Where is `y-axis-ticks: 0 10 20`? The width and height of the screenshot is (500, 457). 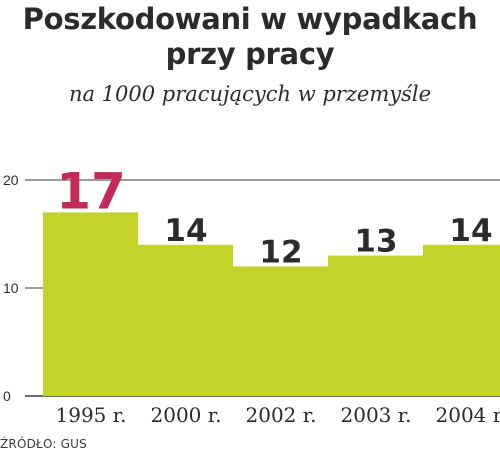 y-axis-ticks: 0 10 20 is located at coordinates (11, 288).